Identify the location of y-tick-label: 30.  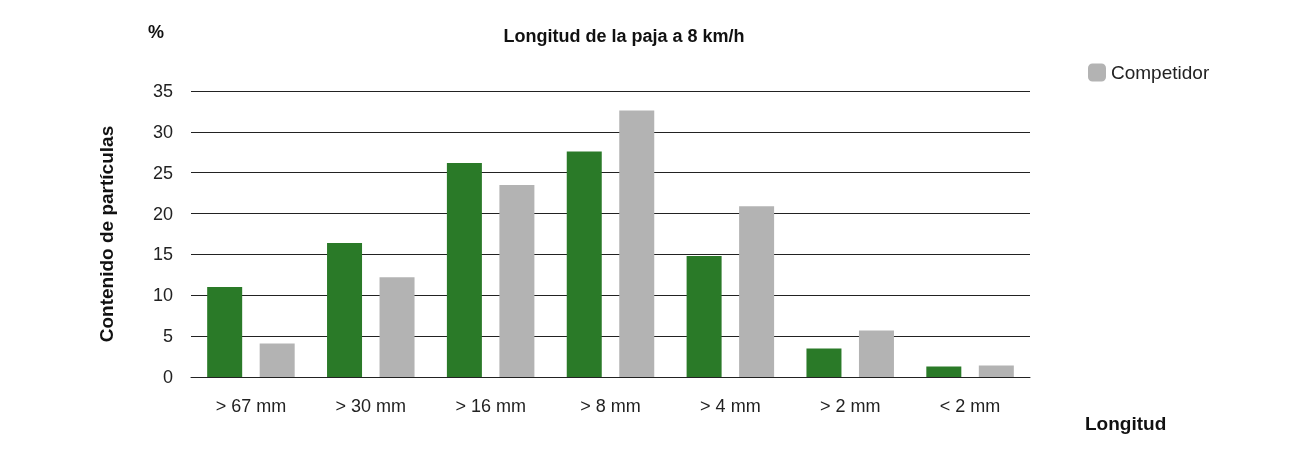
(162, 131).